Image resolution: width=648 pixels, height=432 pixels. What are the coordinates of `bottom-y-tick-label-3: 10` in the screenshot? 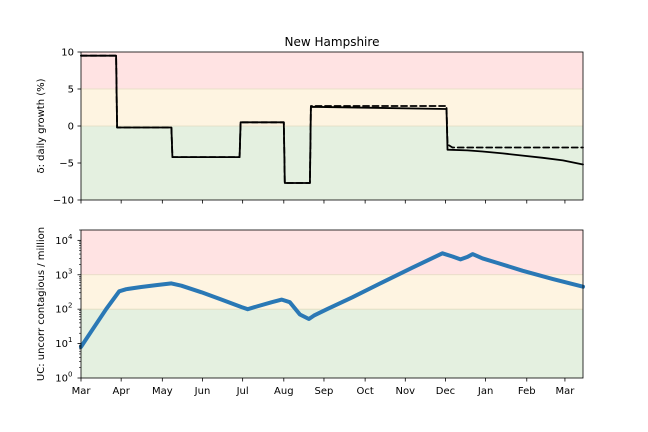 It's located at (61, 344).